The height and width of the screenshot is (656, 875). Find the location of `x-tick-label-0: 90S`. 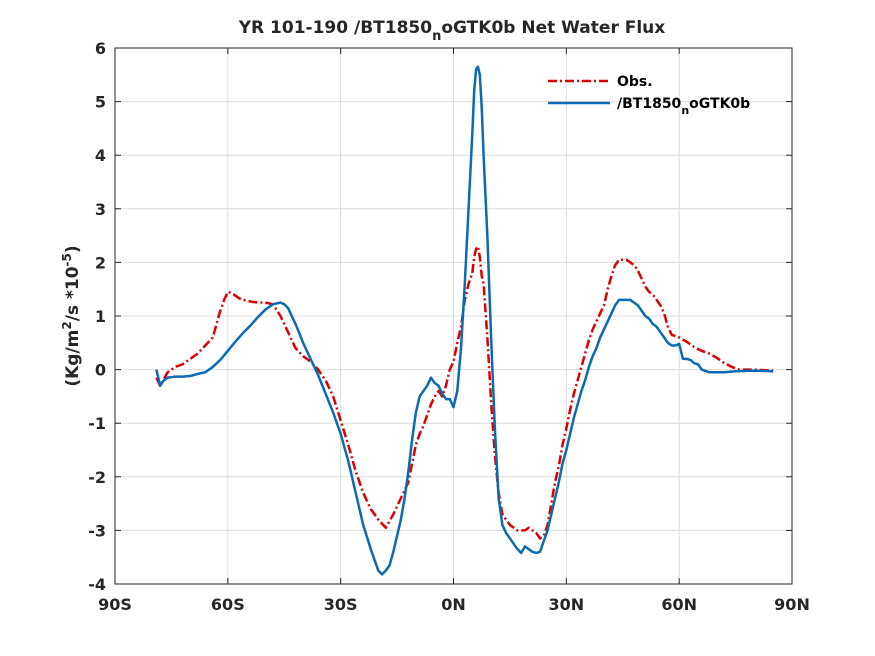

x-tick-label-0: 90S is located at coordinates (115, 604).